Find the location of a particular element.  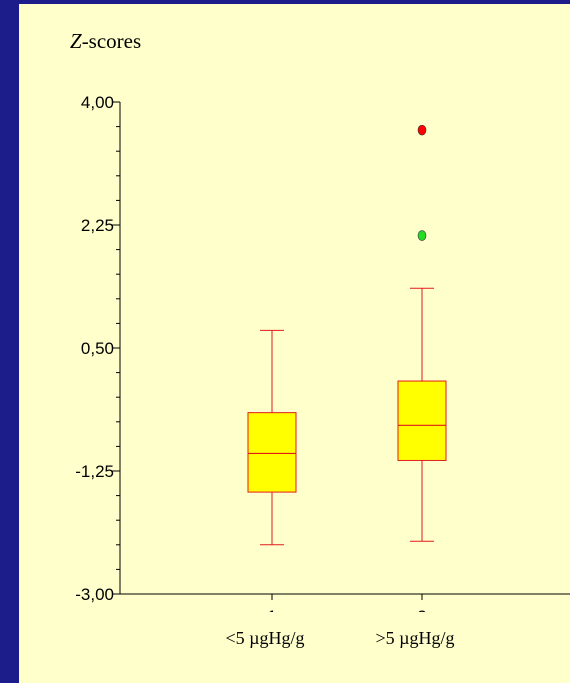

y-axis-title: Z-scores is located at coordinates (105, 41).